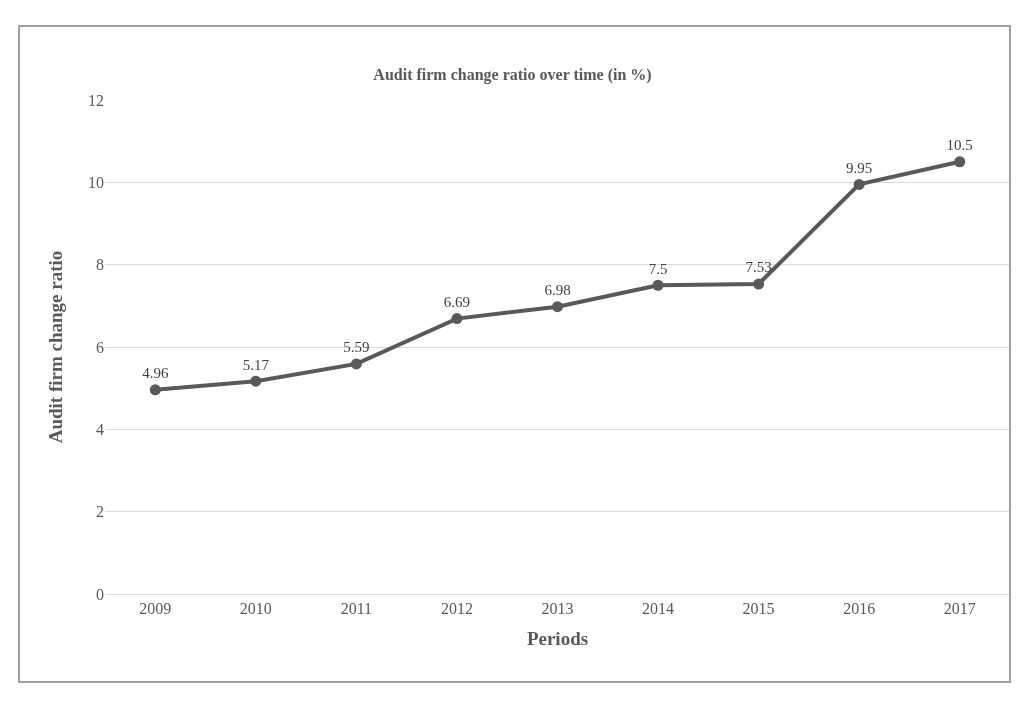 The width and height of the screenshot is (1025, 709). What do you see at coordinates (356, 609) in the screenshot?
I see `x-tick-label: 2011` at bounding box center [356, 609].